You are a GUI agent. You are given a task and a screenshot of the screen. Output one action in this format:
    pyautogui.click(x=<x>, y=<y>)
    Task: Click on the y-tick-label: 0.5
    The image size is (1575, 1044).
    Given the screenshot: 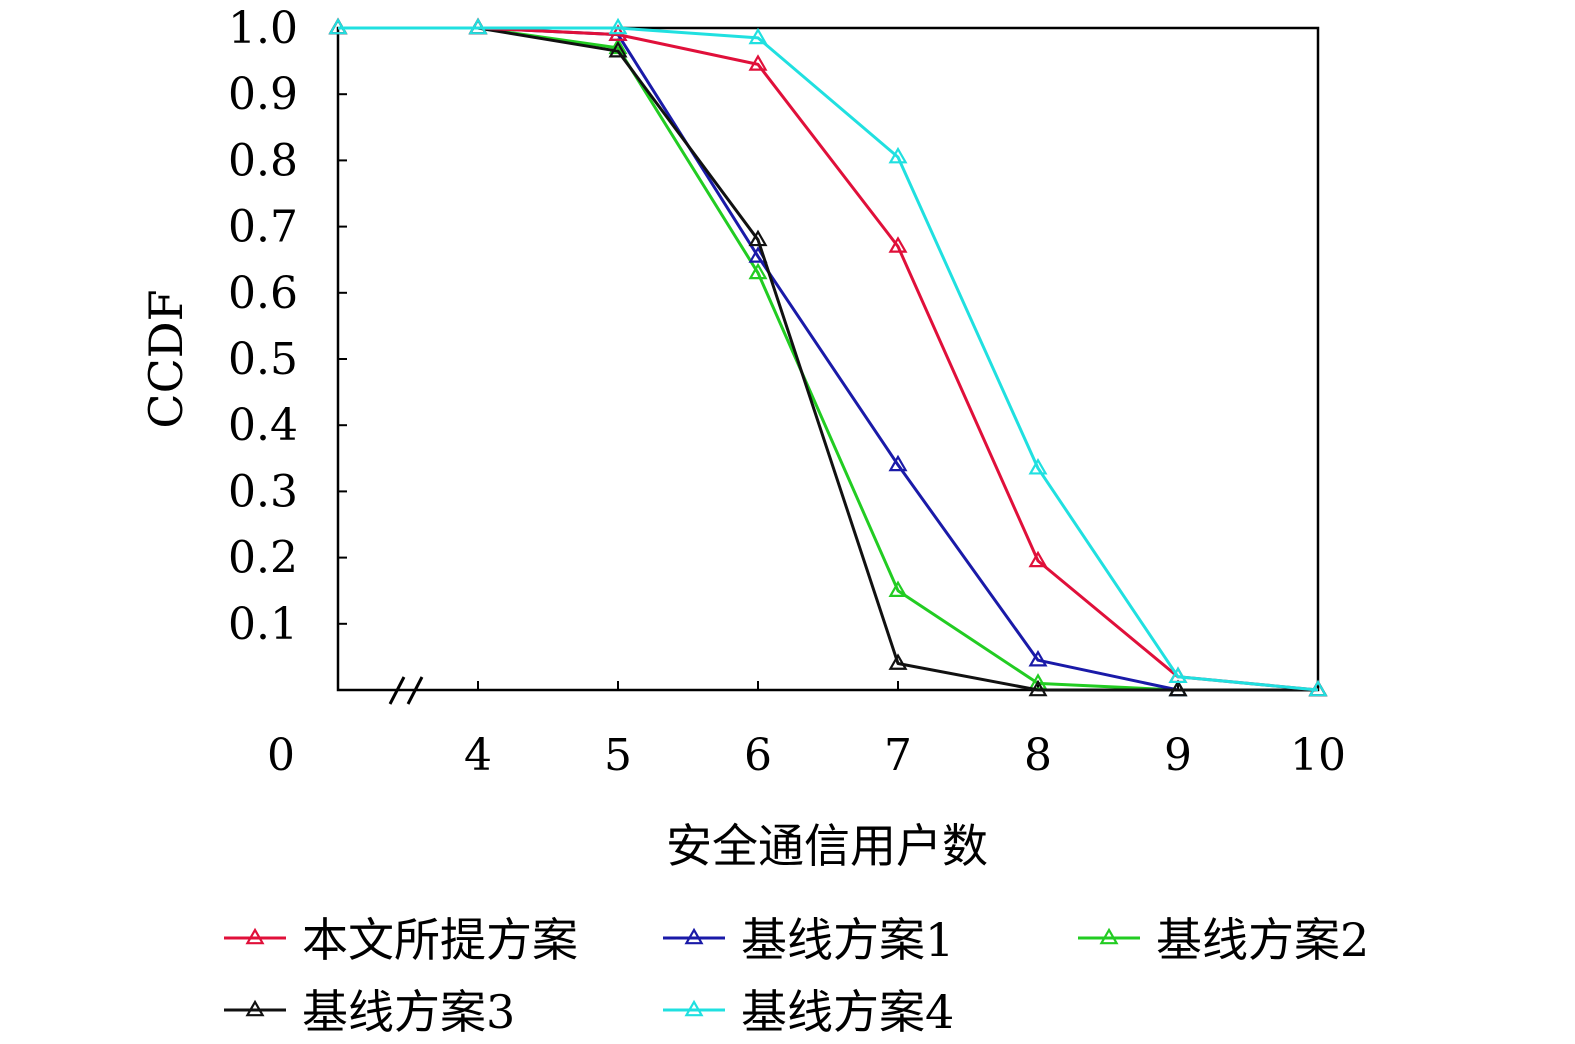 What is the action you would take?
    pyautogui.click(x=263, y=359)
    